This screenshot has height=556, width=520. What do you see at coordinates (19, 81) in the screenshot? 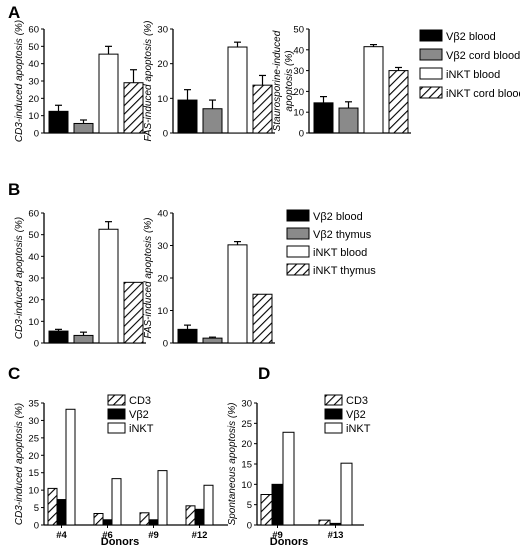
I see `y-axis-label-a1: CD3-induced apoptosis (%)` at bounding box center [19, 81].